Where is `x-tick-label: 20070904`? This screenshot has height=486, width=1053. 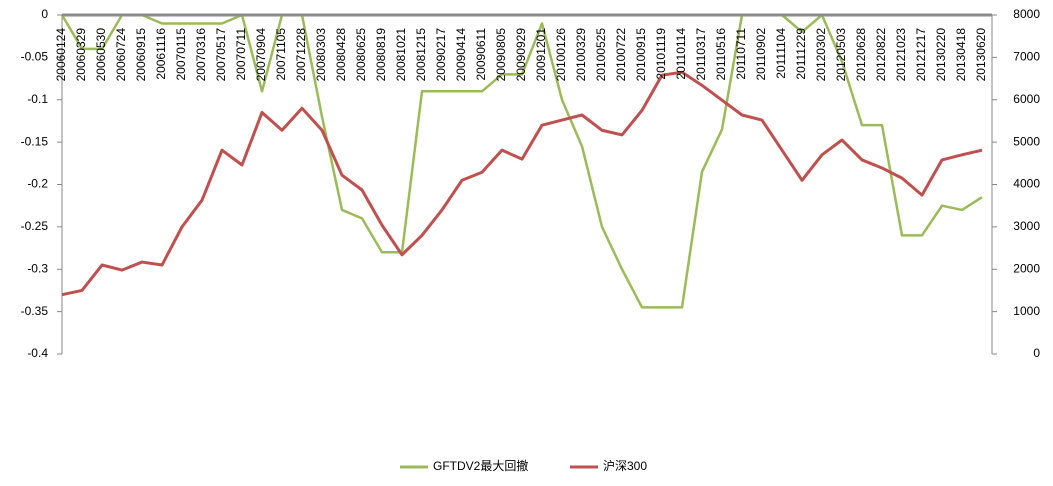
x-tick-label: 20070904 is located at coordinates (261, 55).